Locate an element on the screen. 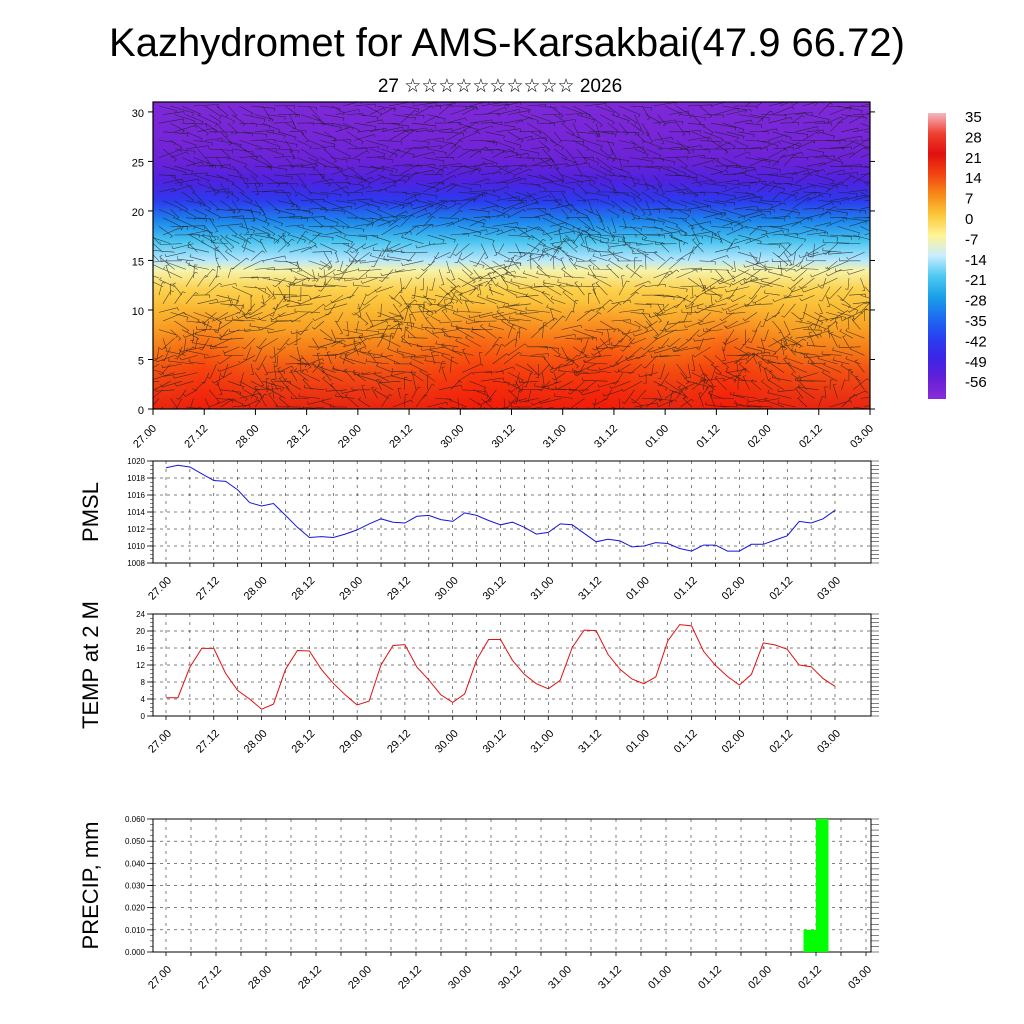 This screenshot has height=1024, width=1024. colorbar: 35 28 21 14 7 0 -7 -14 -21 -28 -35 -42 -49 -56 is located at coordinates (957, 254).